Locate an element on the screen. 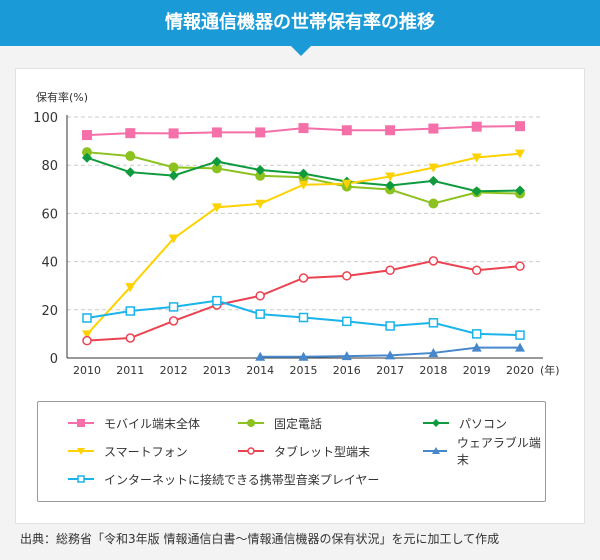  legend-item: スマートフォン is located at coordinates (128, 451).